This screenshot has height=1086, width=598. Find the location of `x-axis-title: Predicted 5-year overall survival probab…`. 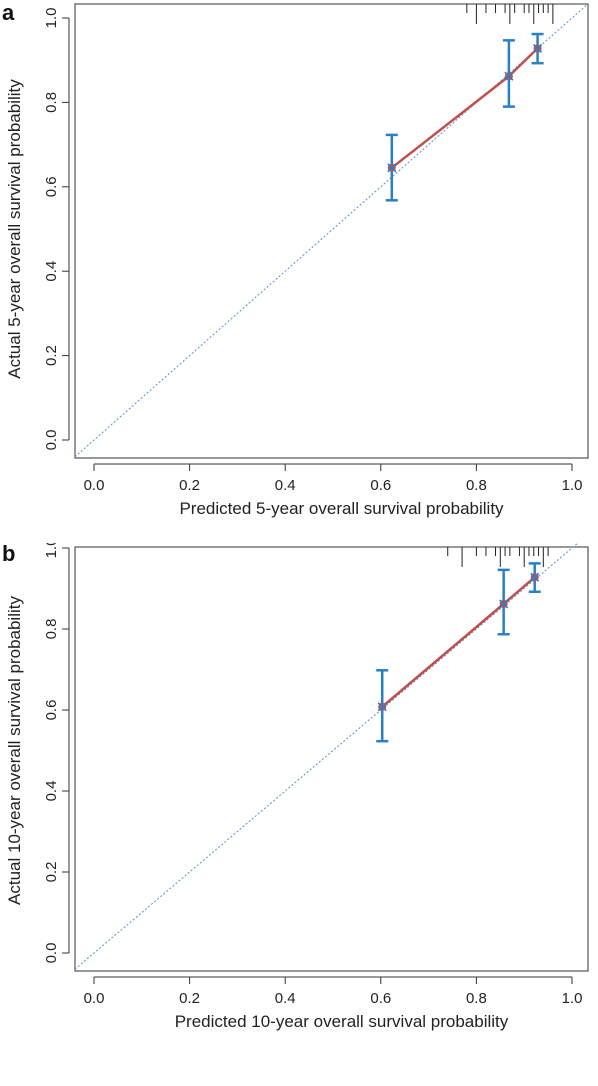

x-axis-title: Predicted 5-year overall survival probab… is located at coordinates (341, 508).